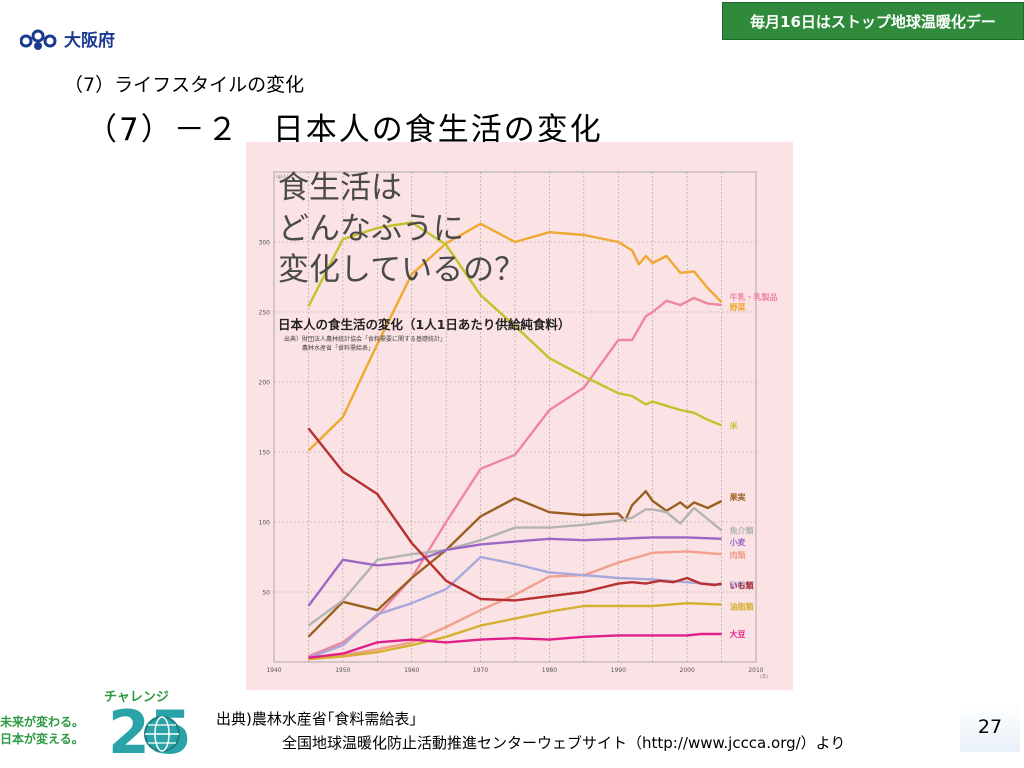 The image size is (1024, 768). What do you see at coordinates (342, 670) in the screenshot?
I see `x-tick-label: 1950` at bounding box center [342, 670].